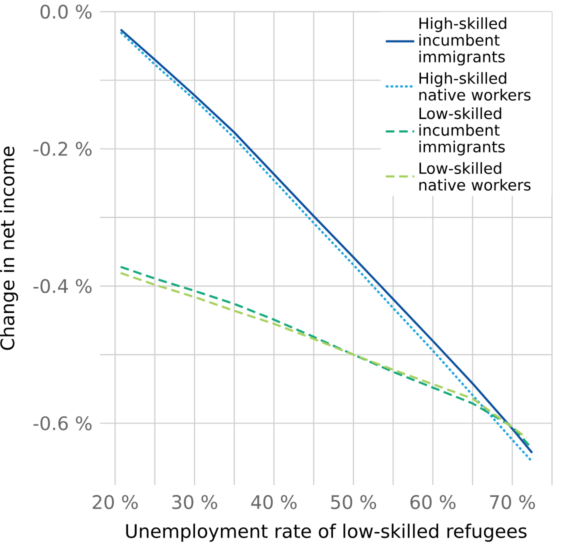  I want to click on y-axis-title: Change in net income, so click(9, 248).